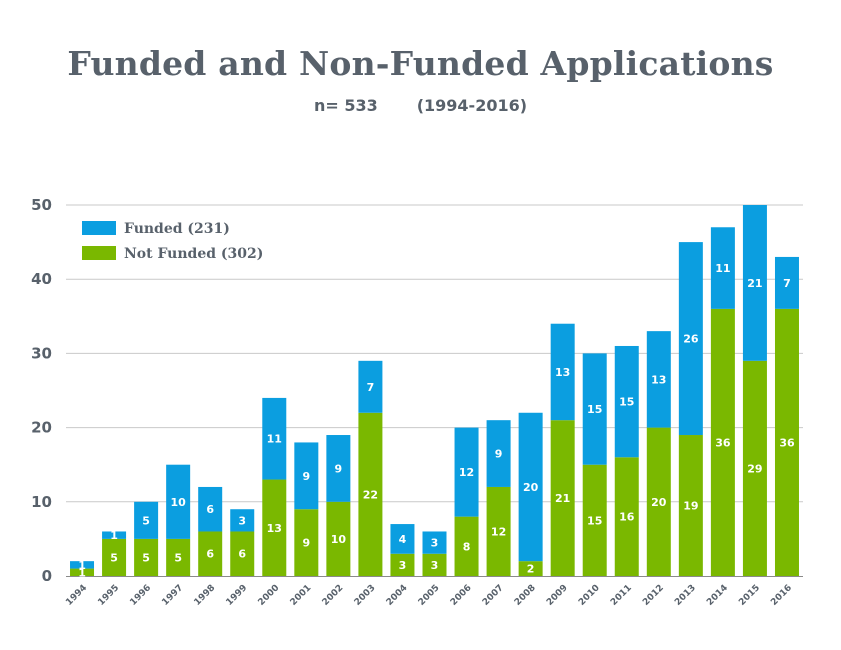 The width and height of the screenshot is (841, 650). Describe the element at coordinates (269, 595) in the screenshot. I see `x-tick-label: 2000` at that location.